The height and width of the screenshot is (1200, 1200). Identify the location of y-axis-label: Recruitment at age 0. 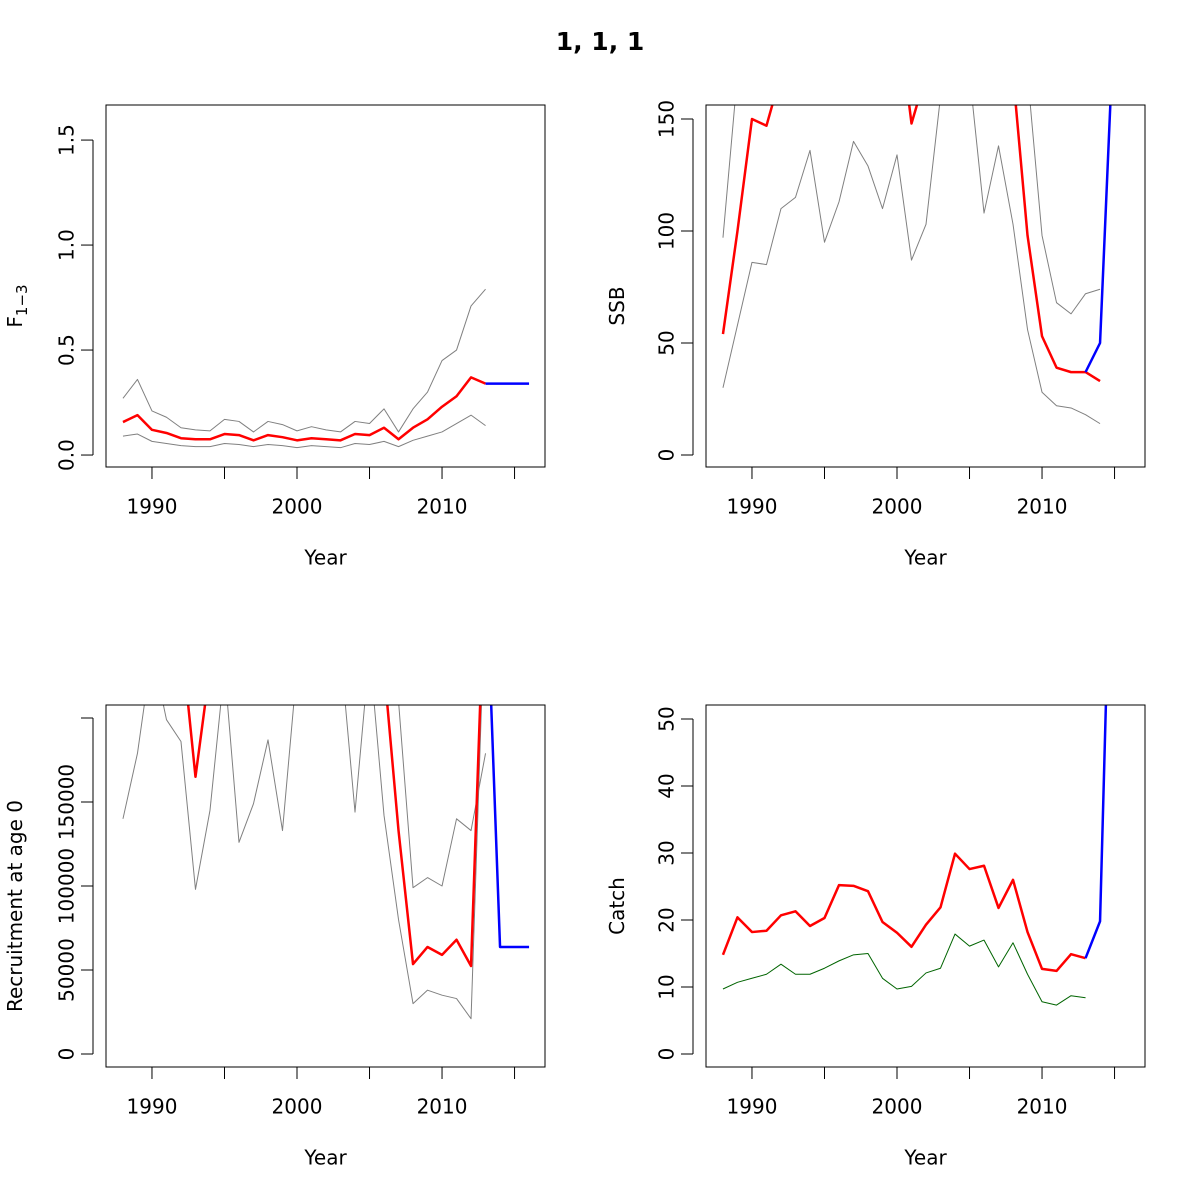
(15, 906).